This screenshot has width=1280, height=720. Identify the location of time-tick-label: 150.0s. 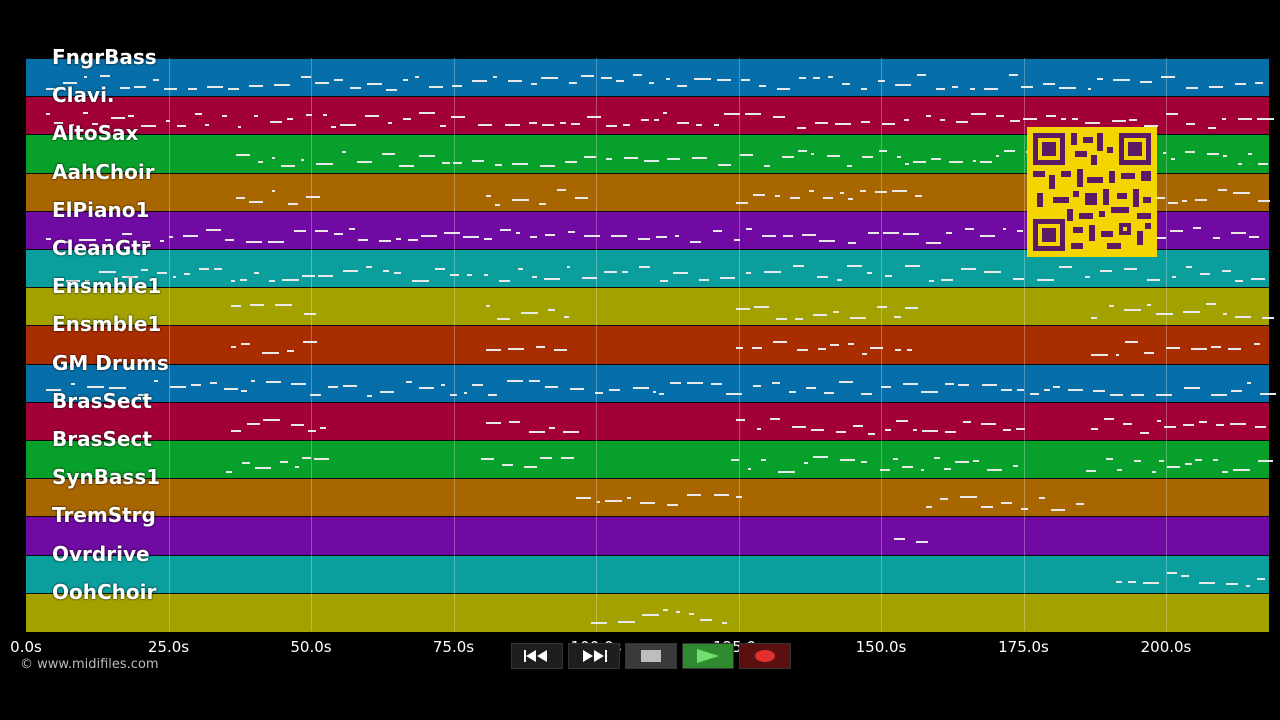
(881, 647).